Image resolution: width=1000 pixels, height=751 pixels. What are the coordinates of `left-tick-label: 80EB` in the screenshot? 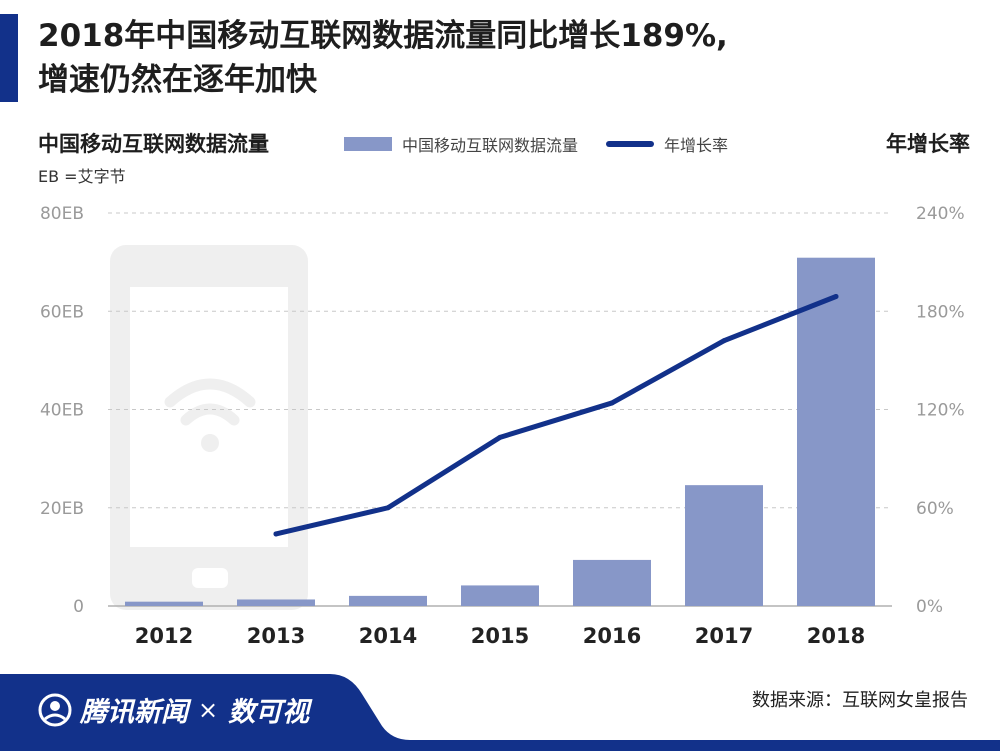 It's located at (62, 214).